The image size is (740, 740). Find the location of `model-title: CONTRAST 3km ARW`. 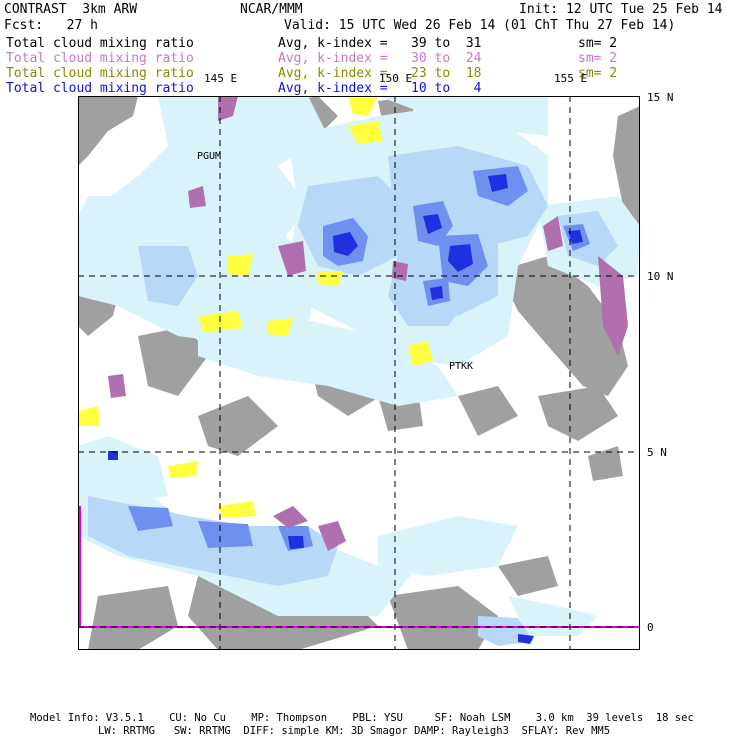

model-title: CONTRAST 3km ARW is located at coordinates (71, 9).